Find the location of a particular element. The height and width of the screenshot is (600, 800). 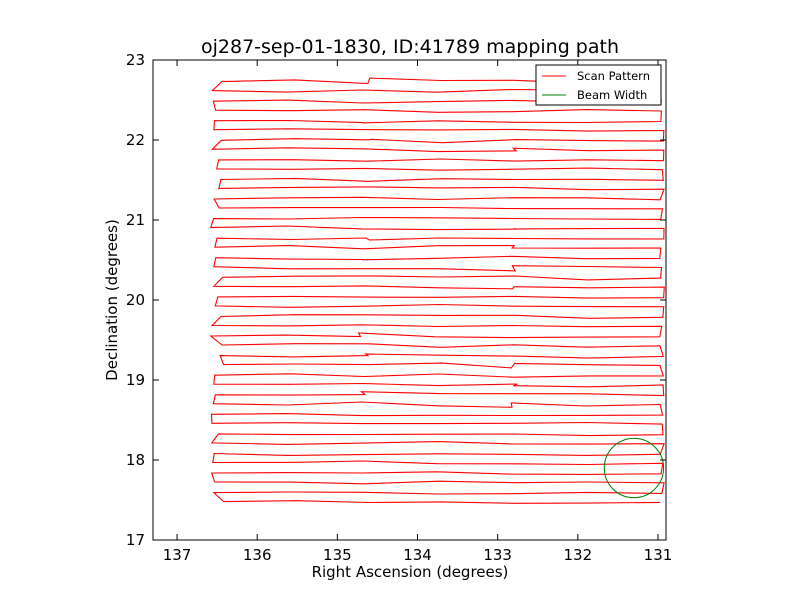

x-tick-label: 131 is located at coordinates (658, 555).